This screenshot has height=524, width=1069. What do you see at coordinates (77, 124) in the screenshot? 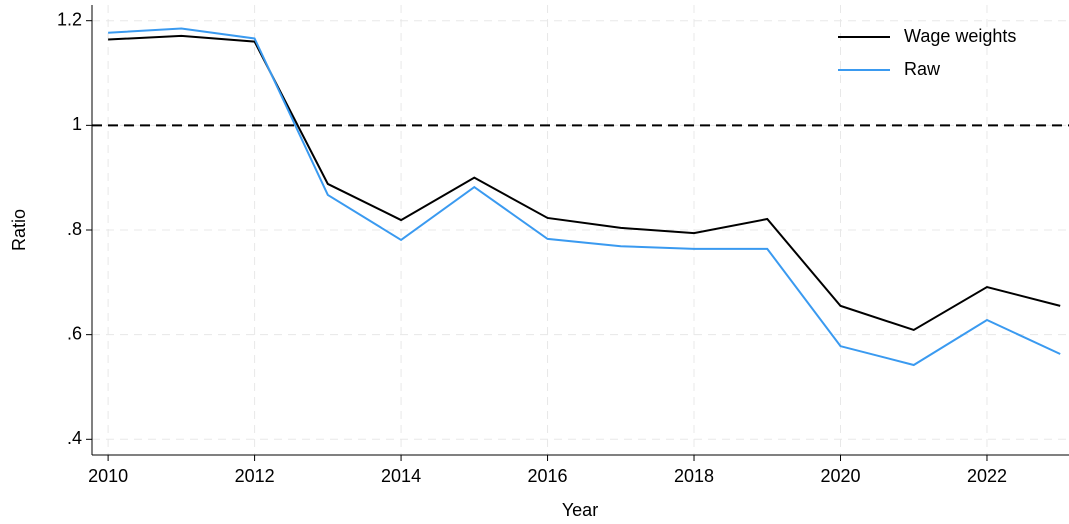
I see `y-tick-label: 1` at bounding box center [77, 124].